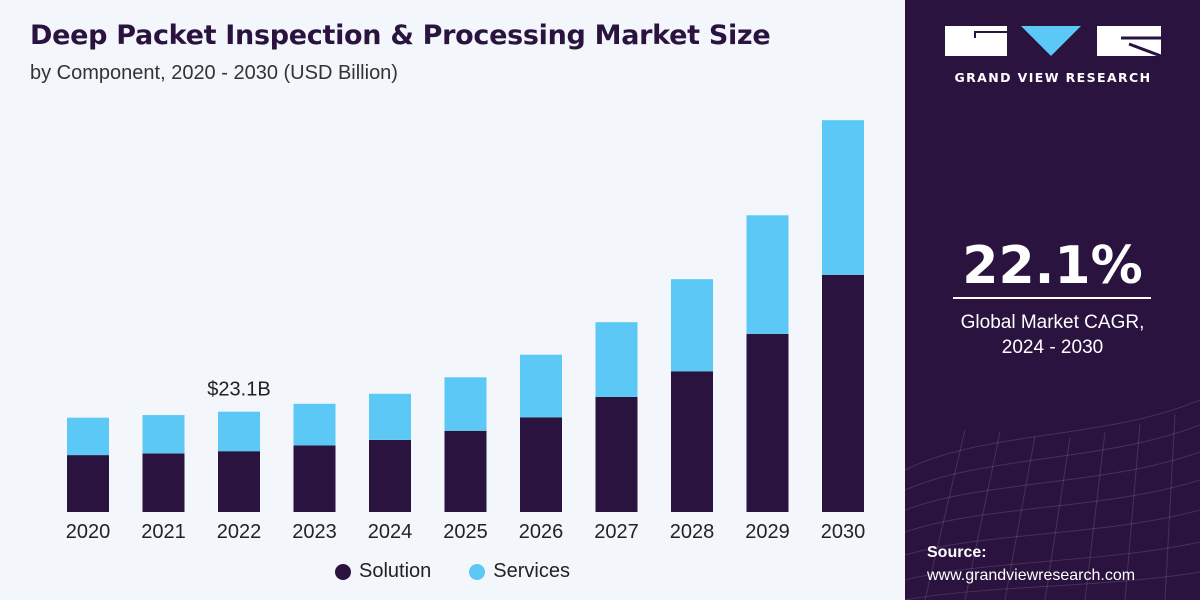 Image resolution: width=1200 pixels, height=600 pixels. I want to click on bar-solution-2022, so click(239, 481).